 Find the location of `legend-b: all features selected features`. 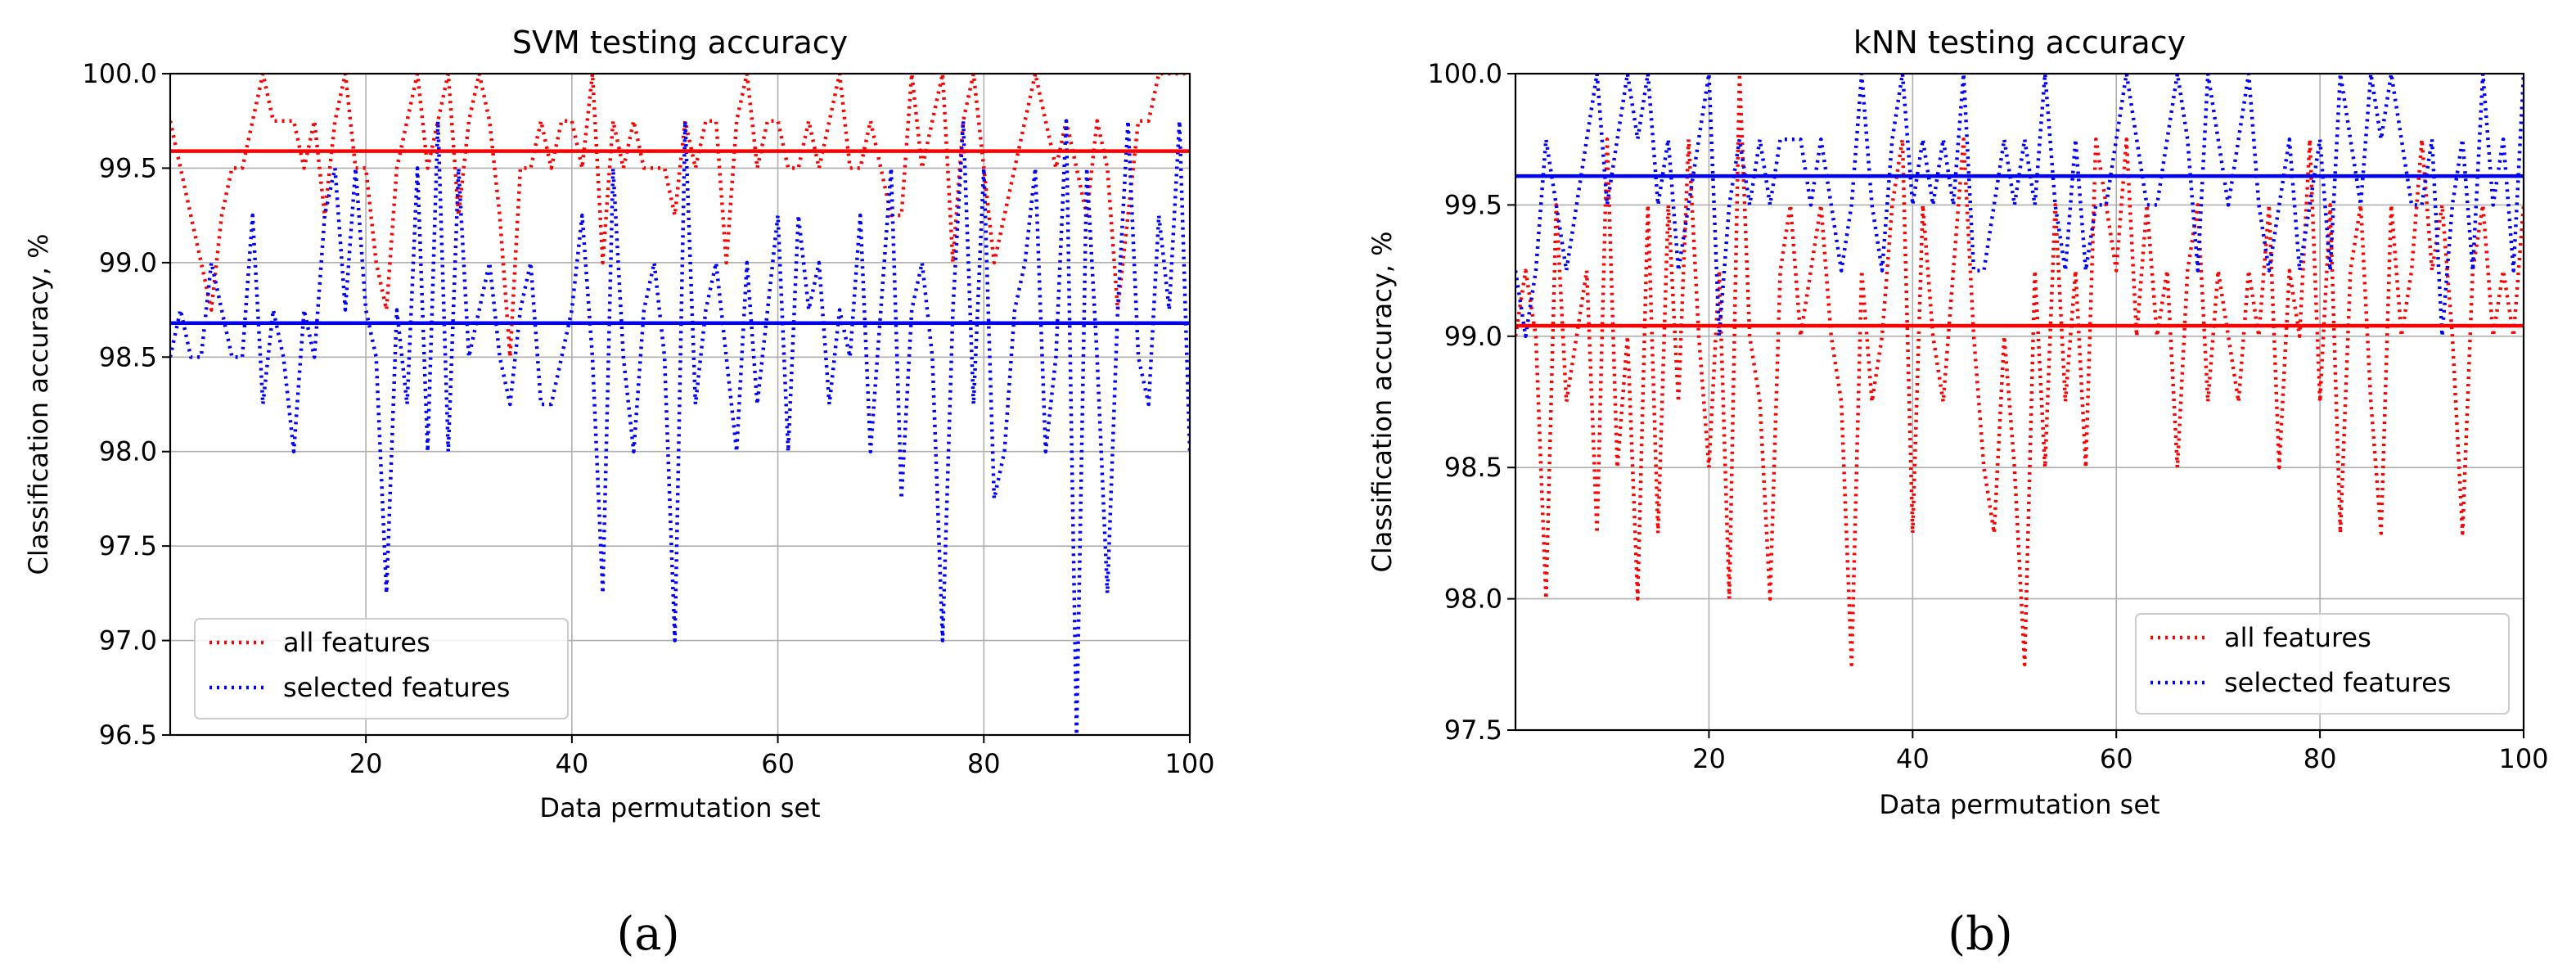

legend-b: all features selected features is located at coordinates (2322, 664).